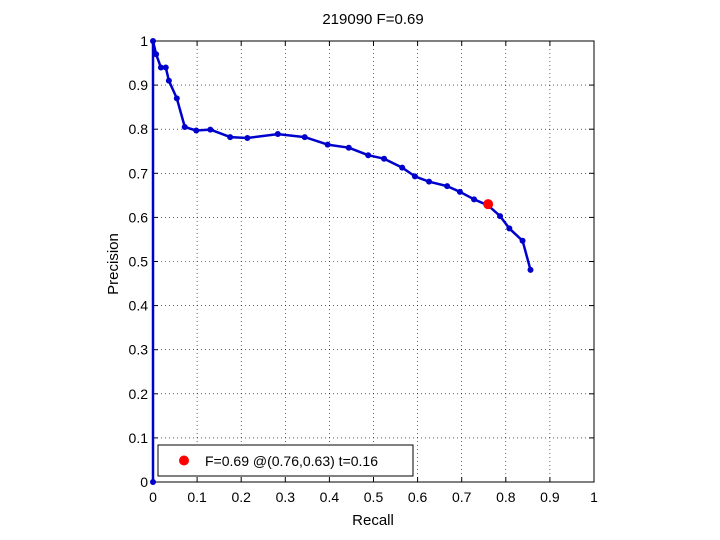 This screenshot has height=540, width=720. What do you see at coordinates (241, 497) in the screenshot?
I see `x-tick-label: 0.2` at bounding box center [241, 497].